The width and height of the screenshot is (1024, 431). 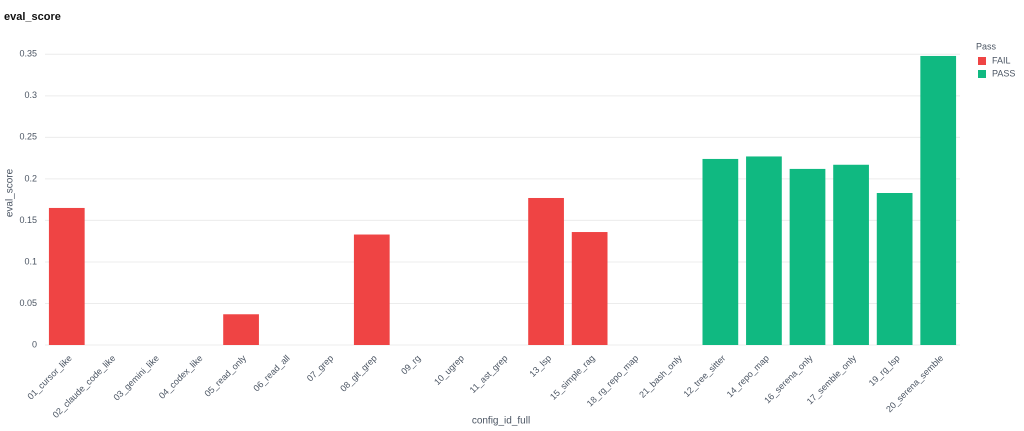 I want to click on x-tick-label: 06_read_all, so click(x=271, y=373).